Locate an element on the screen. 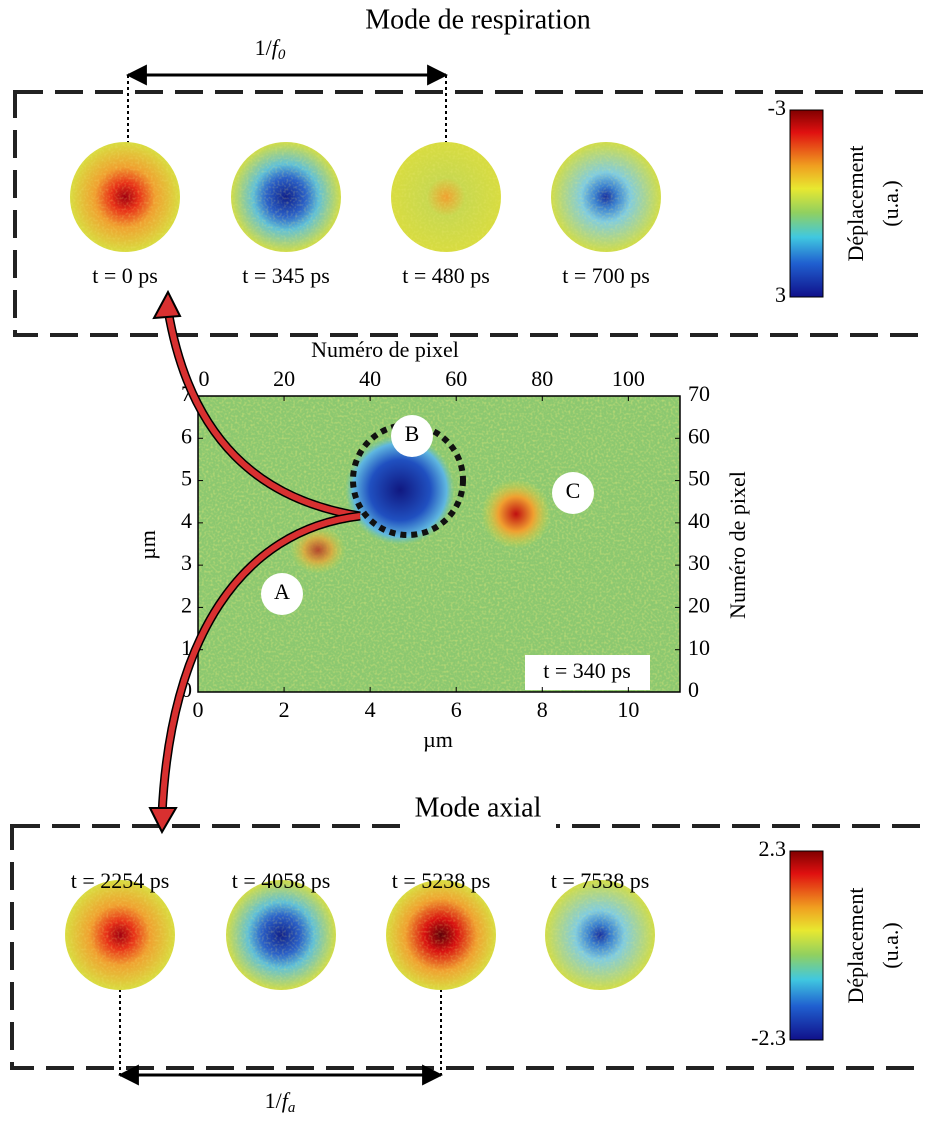  x-tick-label: 2 is located at coordinates (284, 709).